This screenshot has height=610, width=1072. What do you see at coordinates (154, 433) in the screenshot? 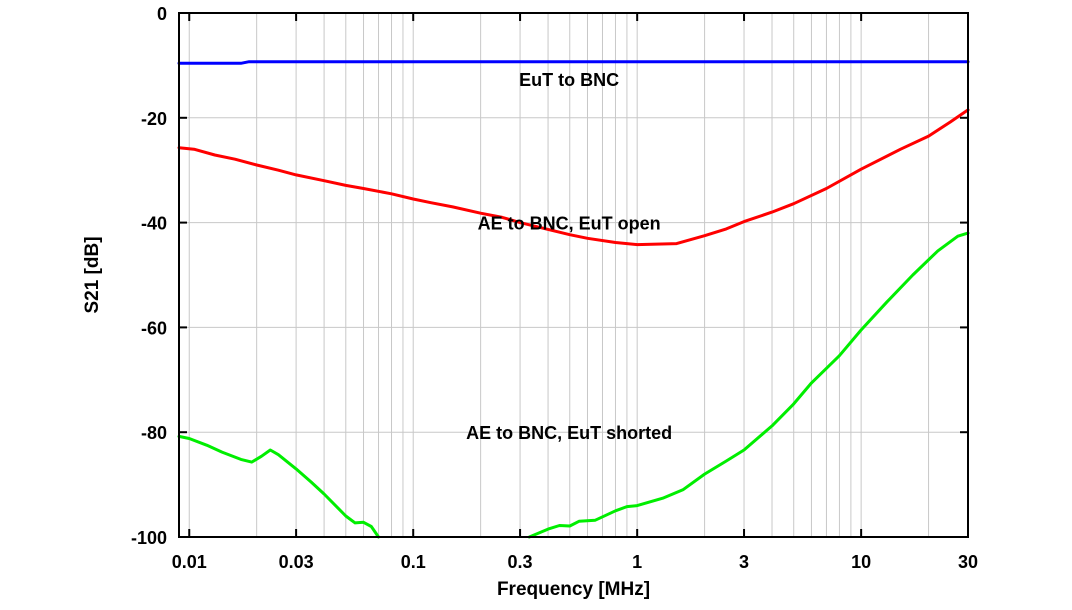
I see `y-tick-label: -80` at bounding box center [154, 433].